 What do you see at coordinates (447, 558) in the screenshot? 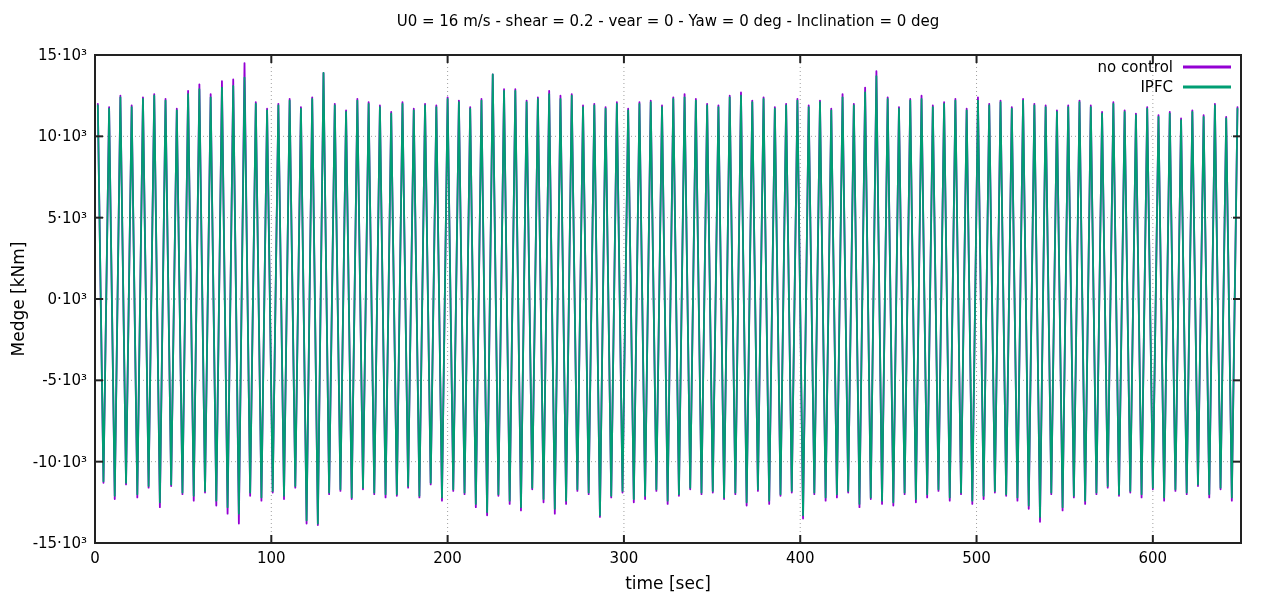
I see `x-tick-label: 200` at bounding box center [447, 558].